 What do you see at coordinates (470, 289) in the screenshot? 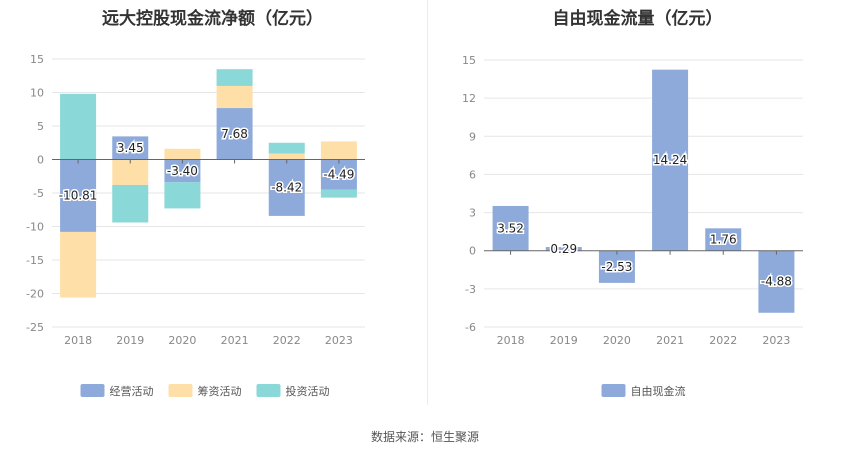
I see `y-tick-label: -3` at bounding box center [470, 289].